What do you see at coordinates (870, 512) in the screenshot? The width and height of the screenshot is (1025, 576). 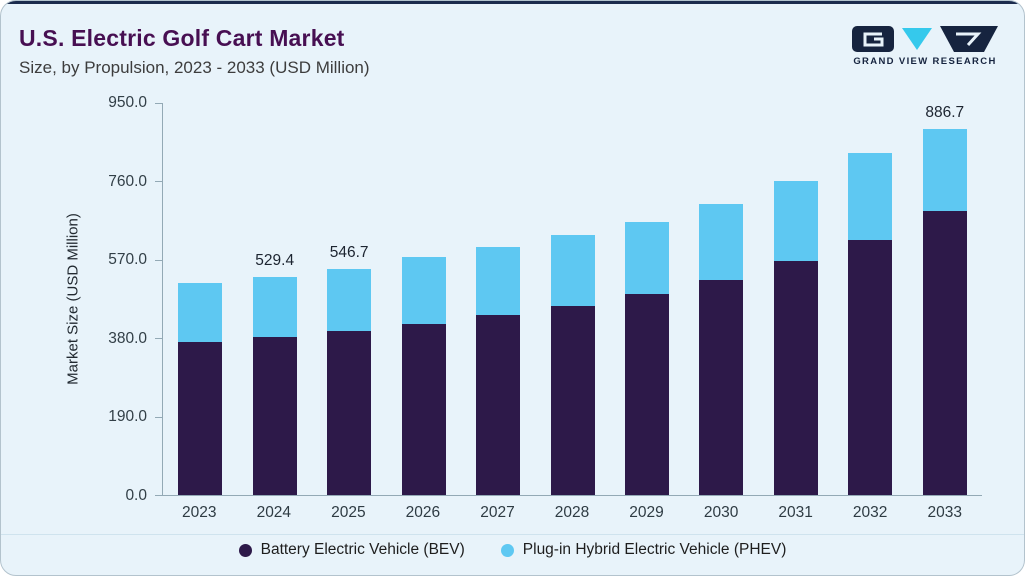 I see `x-tick-label: 2032` at bounding box center [870, 512].